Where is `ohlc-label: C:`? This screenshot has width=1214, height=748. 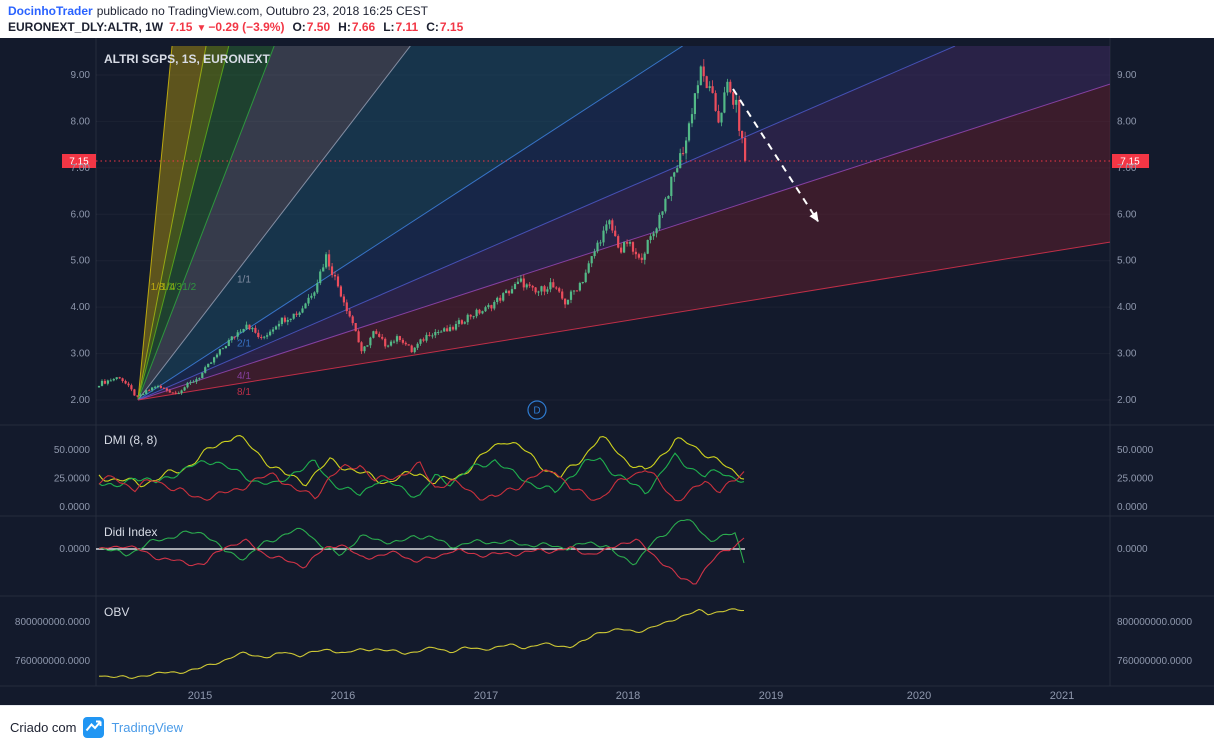 ohlc-label: C: is located at coordinates (432, 27).